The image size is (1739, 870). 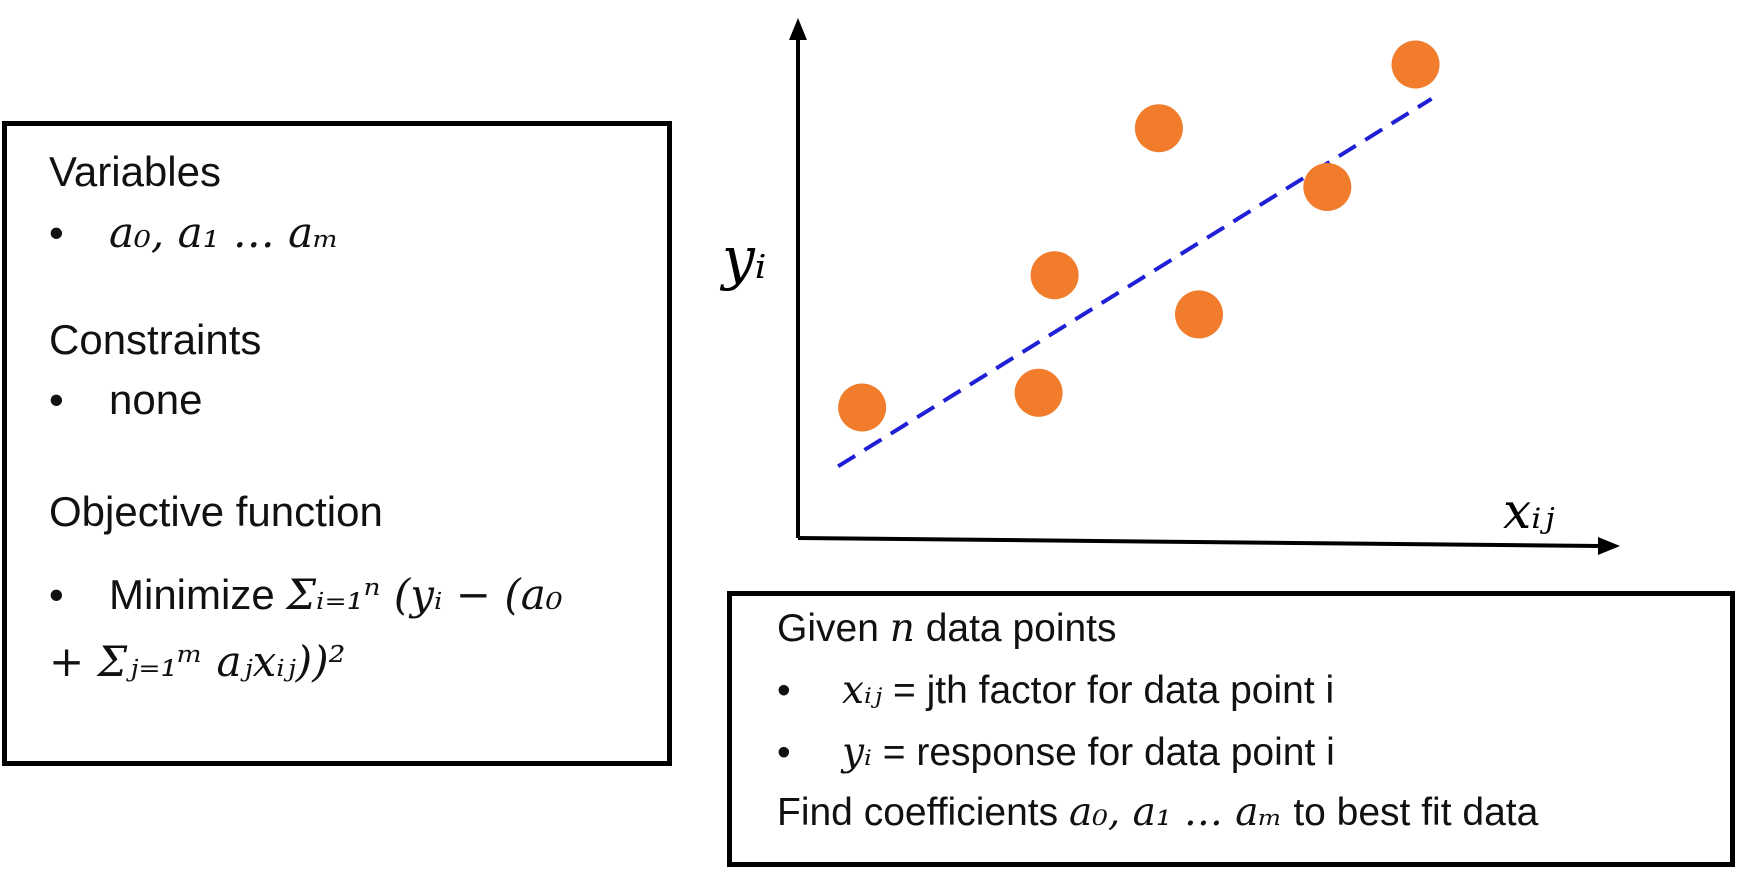 I want to click on fit-line, so click(x=1135, y=283).